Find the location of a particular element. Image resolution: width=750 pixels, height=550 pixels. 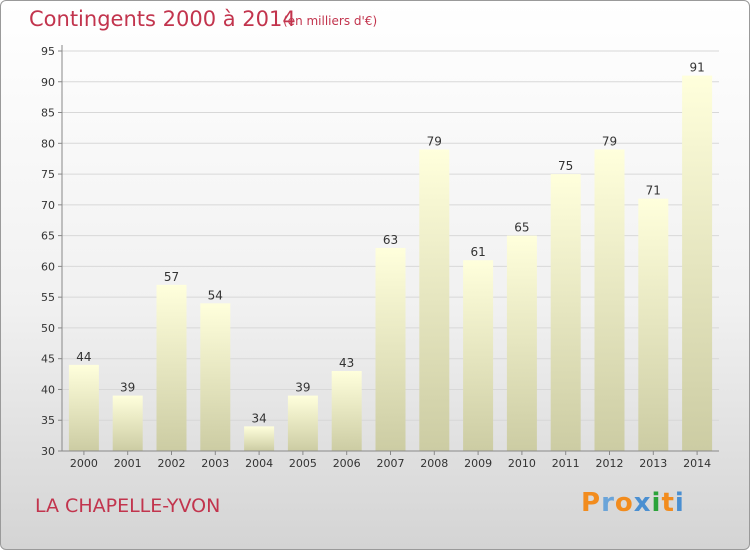

y-tick-label: 30 is located at coordinates (48, 451).